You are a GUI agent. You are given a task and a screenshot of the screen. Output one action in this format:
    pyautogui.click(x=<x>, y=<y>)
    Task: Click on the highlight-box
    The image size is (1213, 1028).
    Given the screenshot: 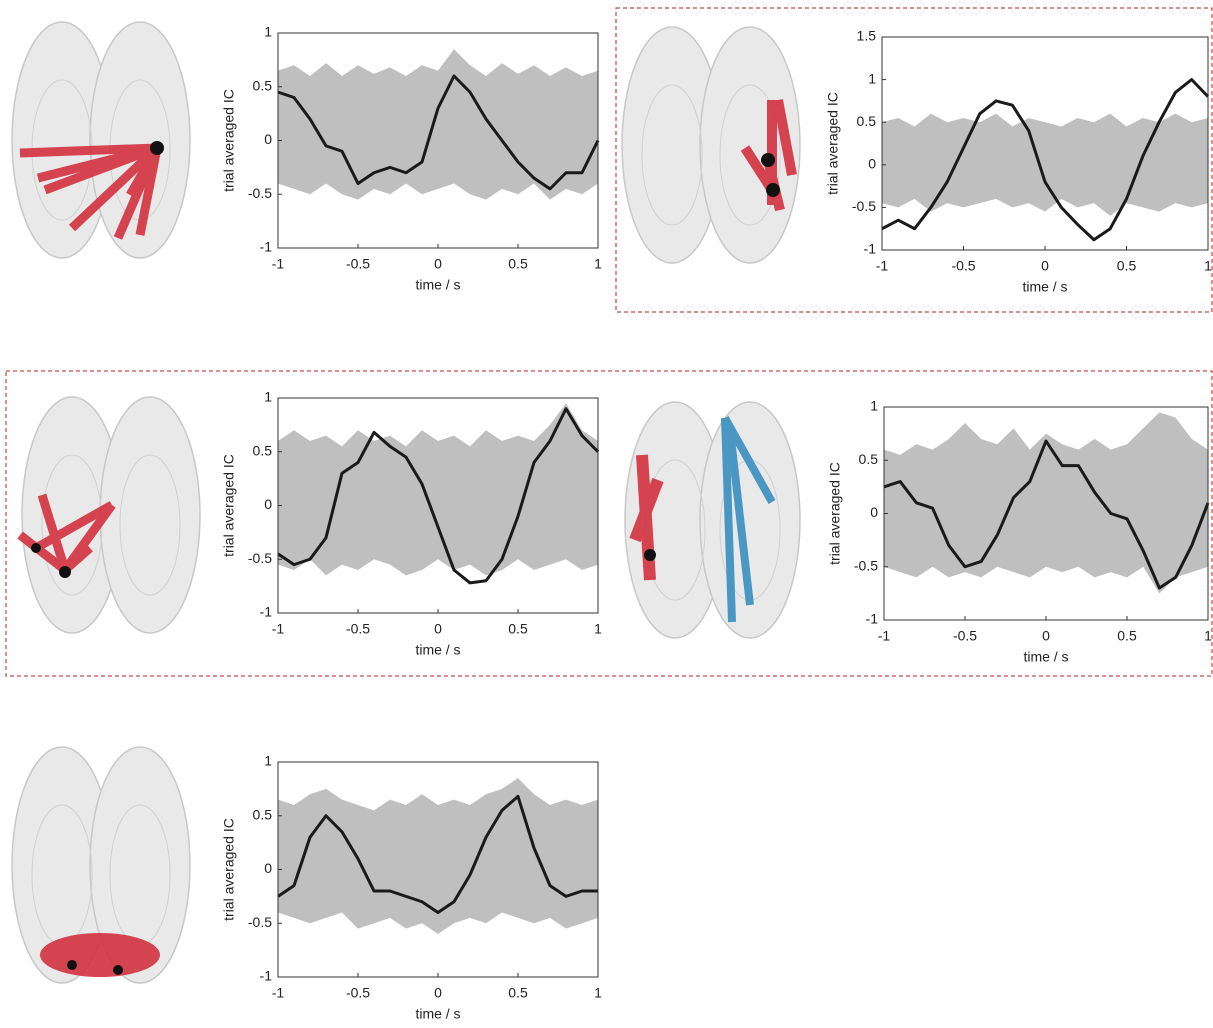 What is the action you would take?
    pyautogui.click(x=914, y=160)
    